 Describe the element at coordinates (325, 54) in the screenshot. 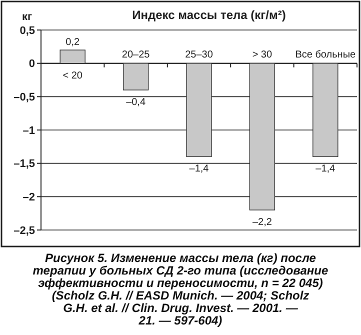

I see `x-tick-label: Все больные` at that location.